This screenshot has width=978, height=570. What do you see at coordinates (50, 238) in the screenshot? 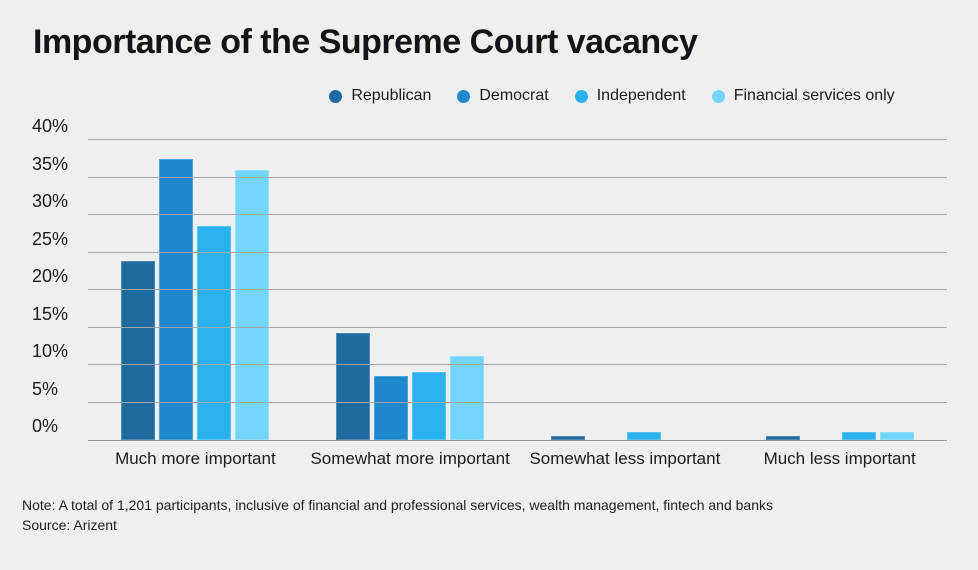
I see `y-axis-tick-label: 25%` at bounding box center [50, 238].